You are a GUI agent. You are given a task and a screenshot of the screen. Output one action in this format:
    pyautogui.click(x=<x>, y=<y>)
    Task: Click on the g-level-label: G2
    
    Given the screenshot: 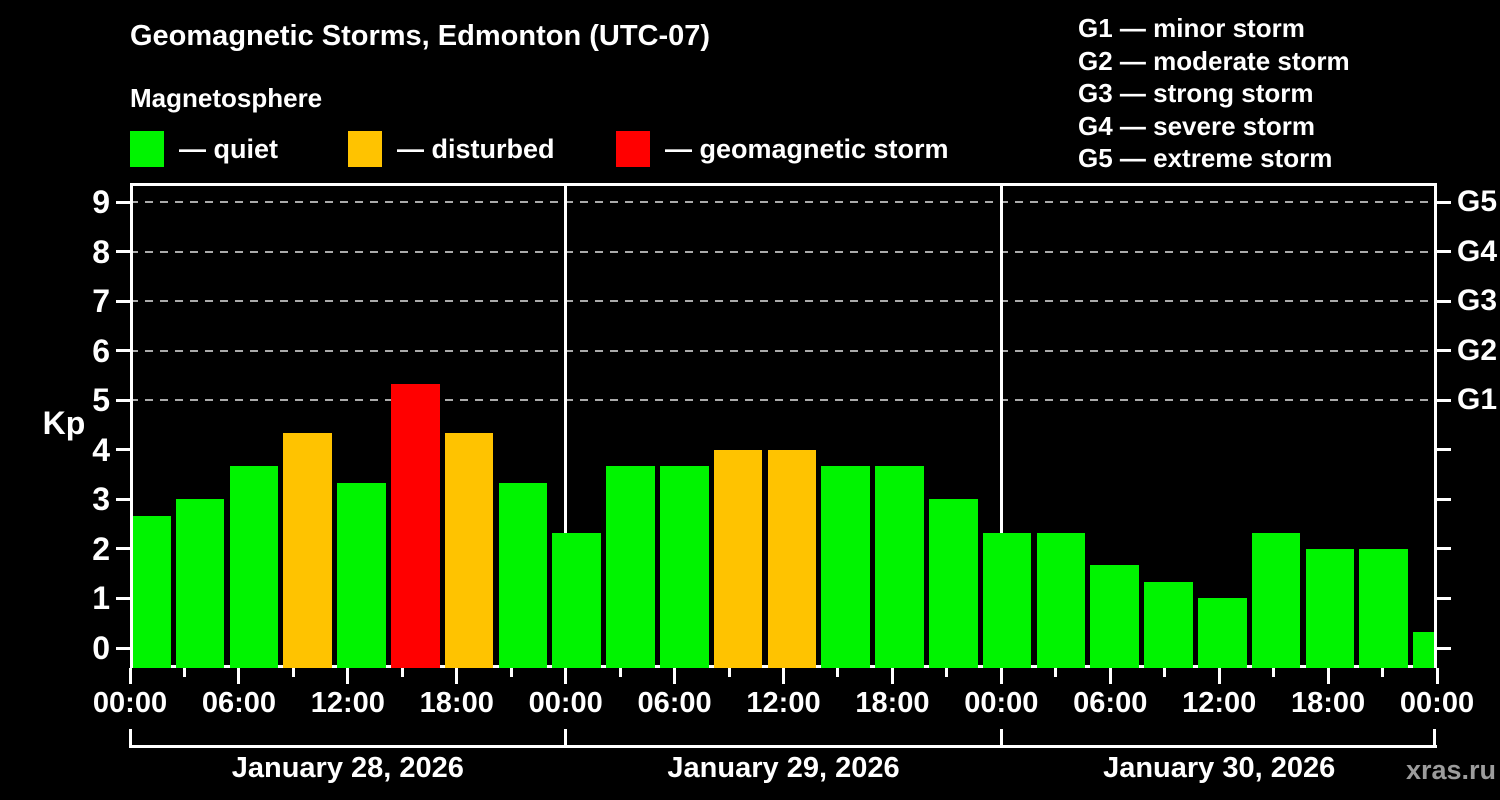 What is the action you would take?
    pyautogui.click(x=1477, y=350)
    